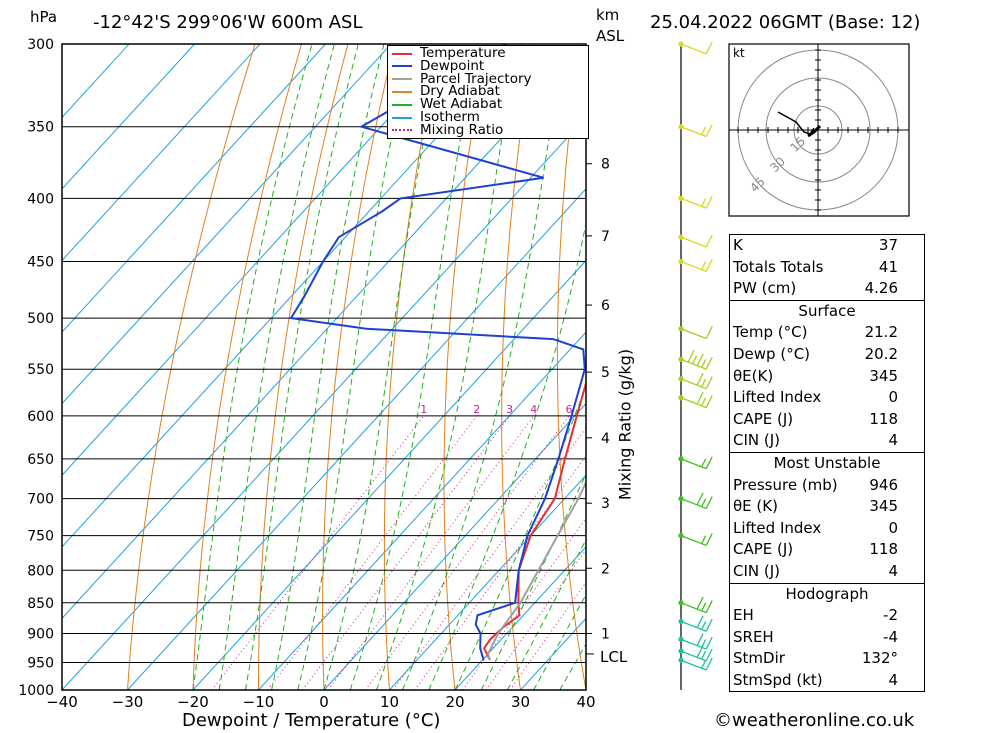 The width and height of the screenshot is (1000, 733). I want to click on index-row-totals: Totals Totals 41, so click(815, 266).